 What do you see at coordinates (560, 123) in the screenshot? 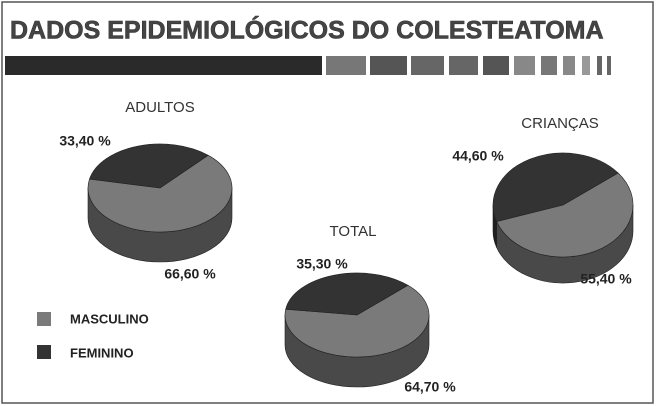
I see `chart-title: CRIANÇAS` at bounding box center [560, 123].